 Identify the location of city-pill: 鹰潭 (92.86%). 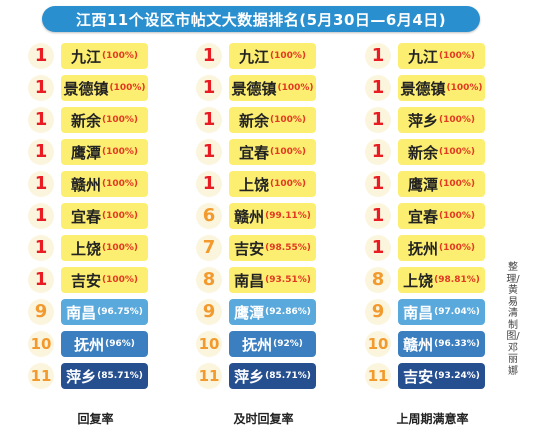
(272, 312).